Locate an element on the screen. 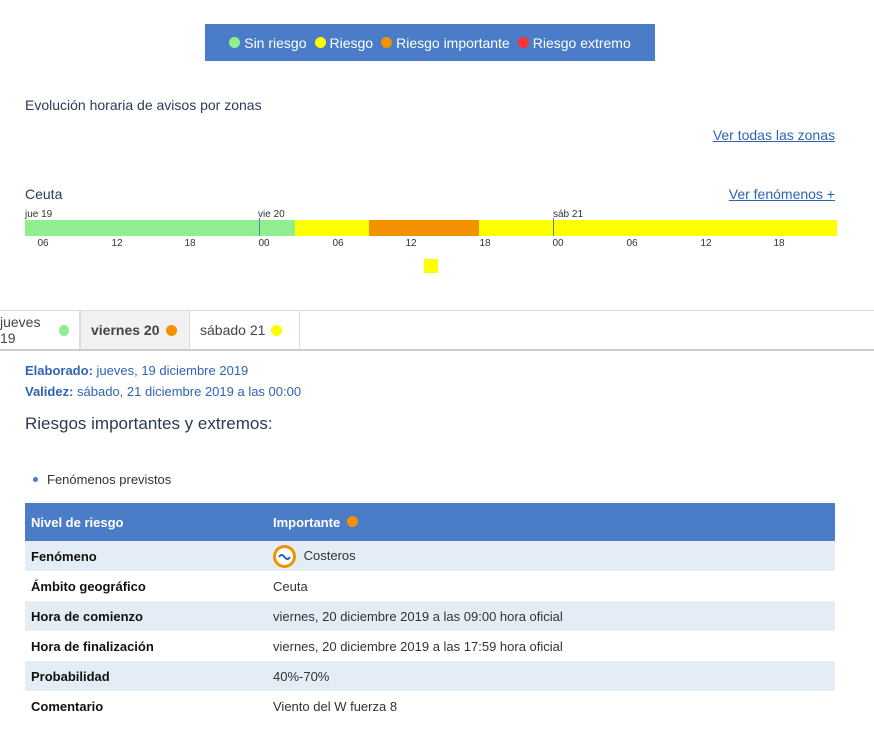 This screenshot has width=874, height=735. tab-sabado-21: sábado 21 is located at coordinates (245, 330).